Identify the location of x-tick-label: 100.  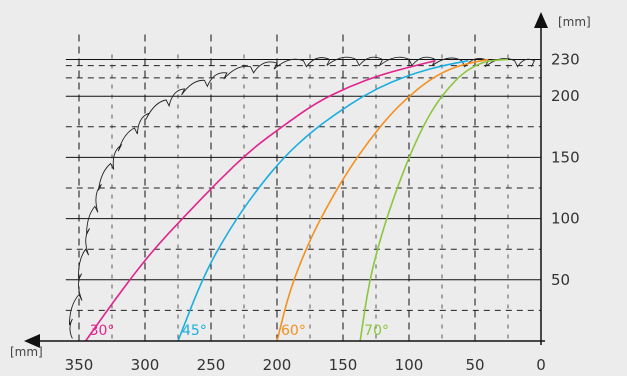
(409, 365).